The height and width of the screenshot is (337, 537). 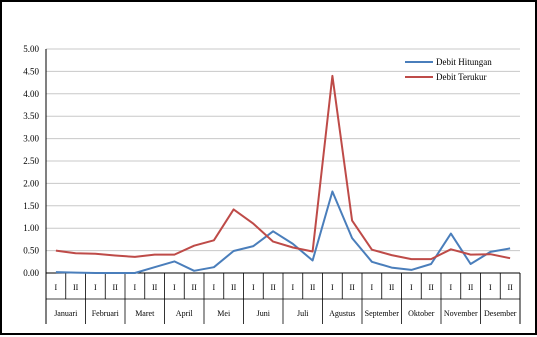 I want to click on month-label: Januari, so click(x=66, y=313).